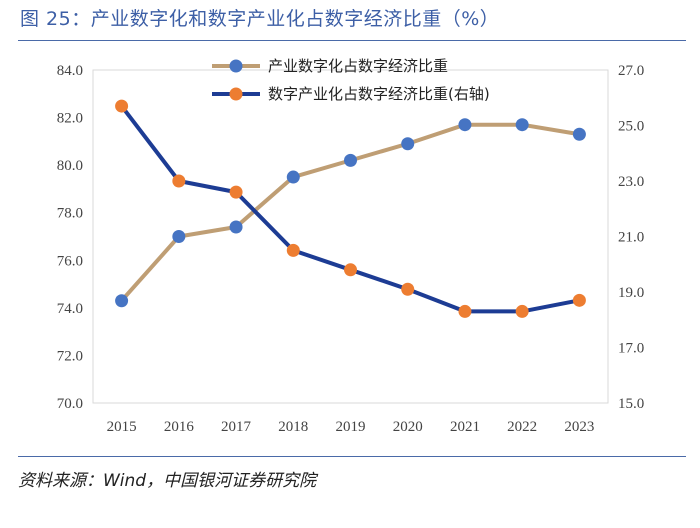 The image size is (700, 528). Describe the element at coordinates (236, 66) in the screenshot. I see `series-1-legend-marker` at that location.